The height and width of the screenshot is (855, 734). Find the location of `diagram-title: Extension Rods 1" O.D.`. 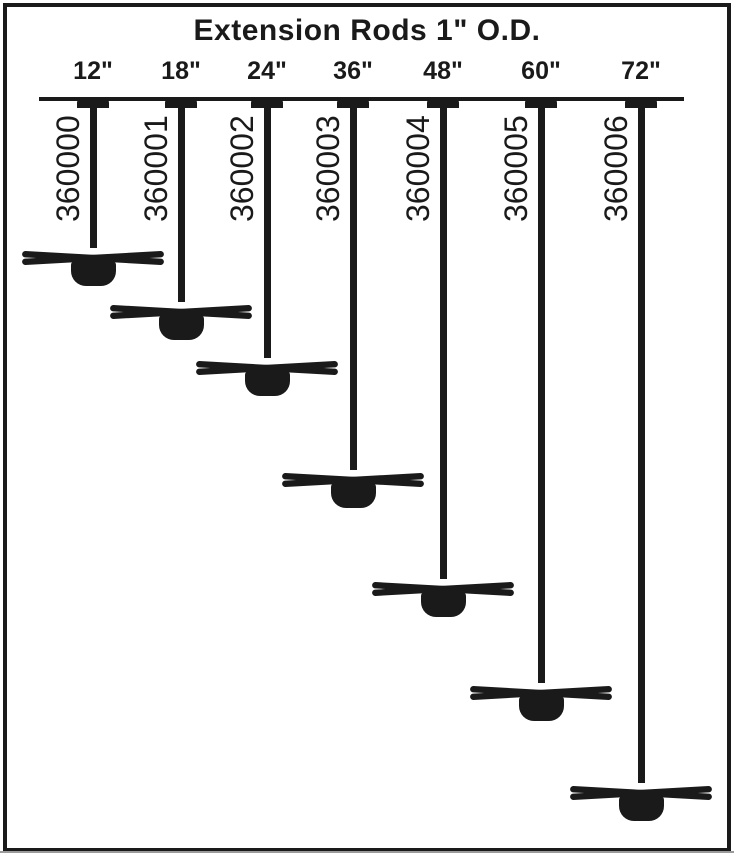

diagram-title: Extension Rods 1" O.D. is located at coordinates (367, 30).